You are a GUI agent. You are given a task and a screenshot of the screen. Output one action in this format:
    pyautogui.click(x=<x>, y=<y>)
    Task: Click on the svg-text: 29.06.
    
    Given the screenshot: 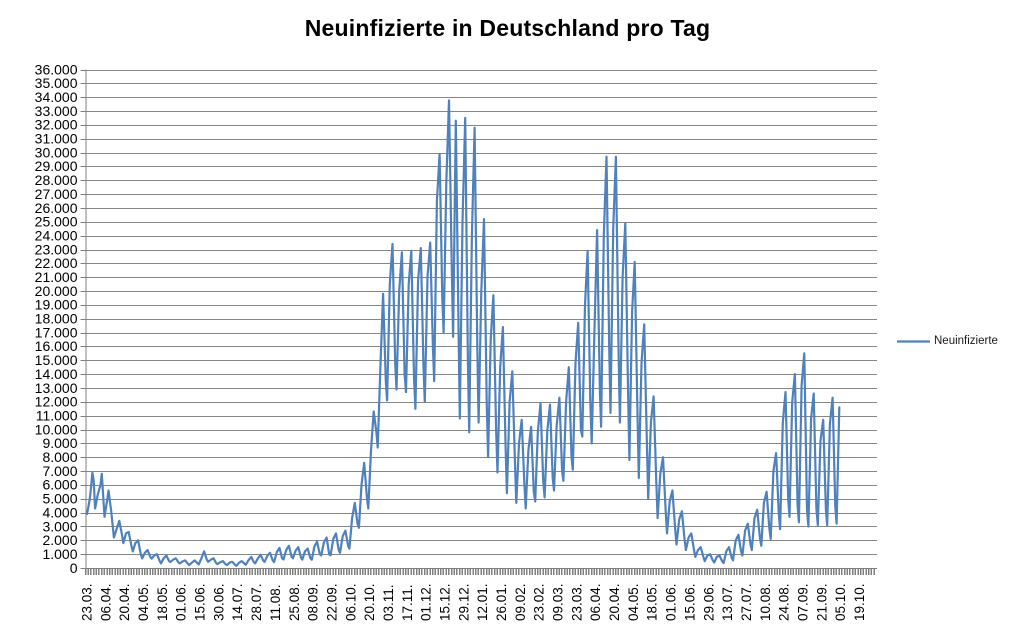 What is the action you would take?
    pyautogui.click(x=708, y=602)
    